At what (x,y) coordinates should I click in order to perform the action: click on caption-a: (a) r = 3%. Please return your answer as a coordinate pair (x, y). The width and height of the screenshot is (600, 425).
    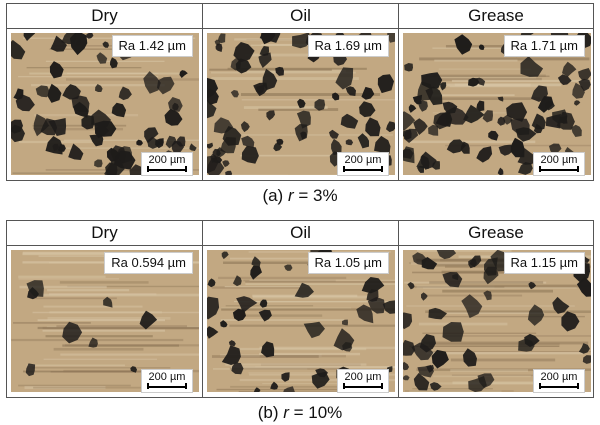
    Looking at the image, I should click on (300, 196).